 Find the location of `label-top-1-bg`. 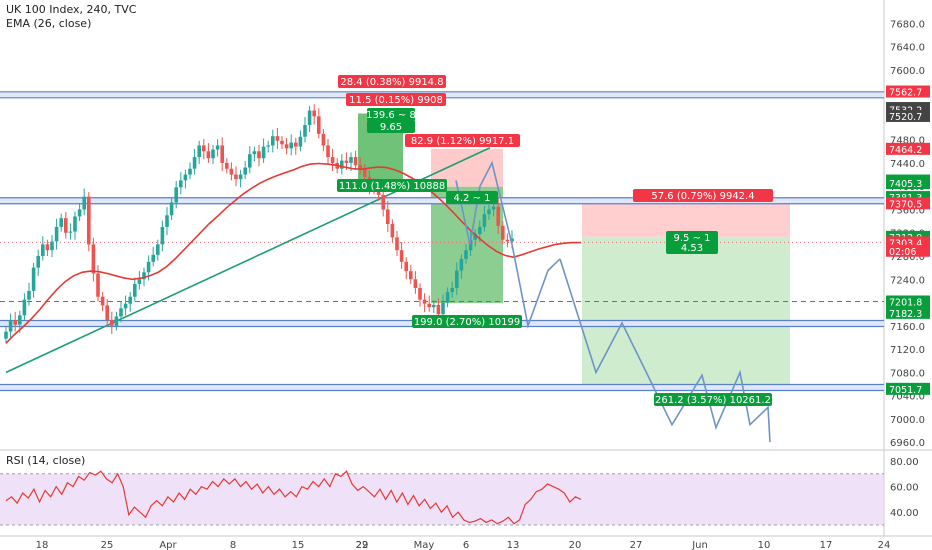

label-top-1-bg is located at coordinates (392, 81).